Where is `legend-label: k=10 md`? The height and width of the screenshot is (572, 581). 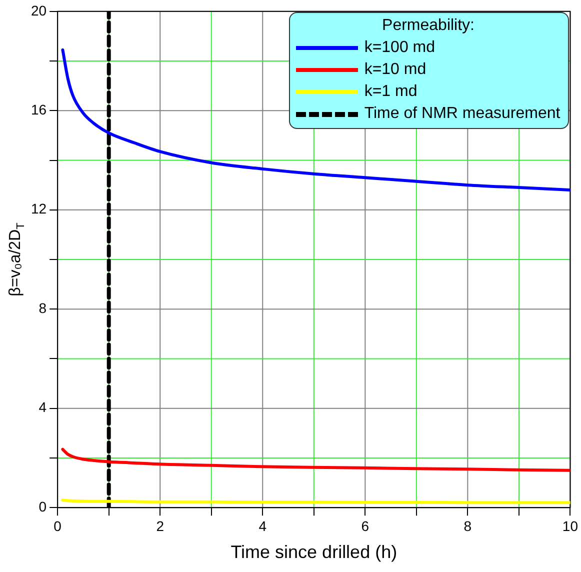
legend-label: k=10 md is located at coordinates (395, 70).